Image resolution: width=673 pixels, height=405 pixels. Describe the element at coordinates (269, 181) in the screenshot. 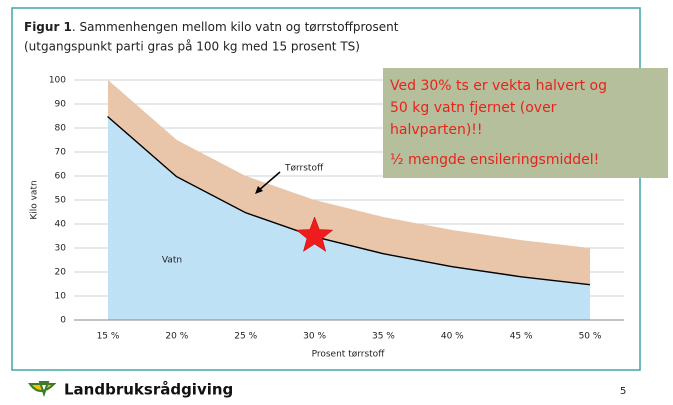

I see `arrow` at that location.